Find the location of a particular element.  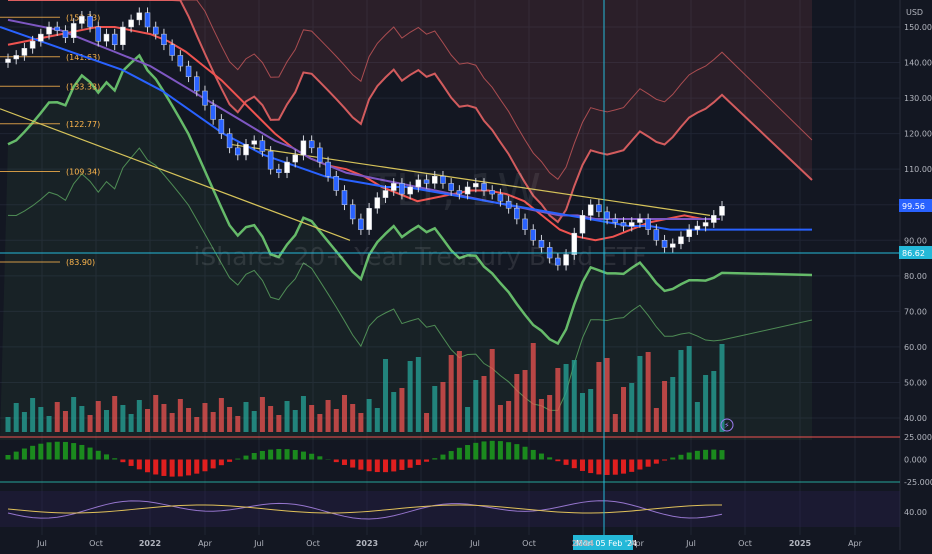

price-tick-label: 150.00 is located at coordinates (918, 27).